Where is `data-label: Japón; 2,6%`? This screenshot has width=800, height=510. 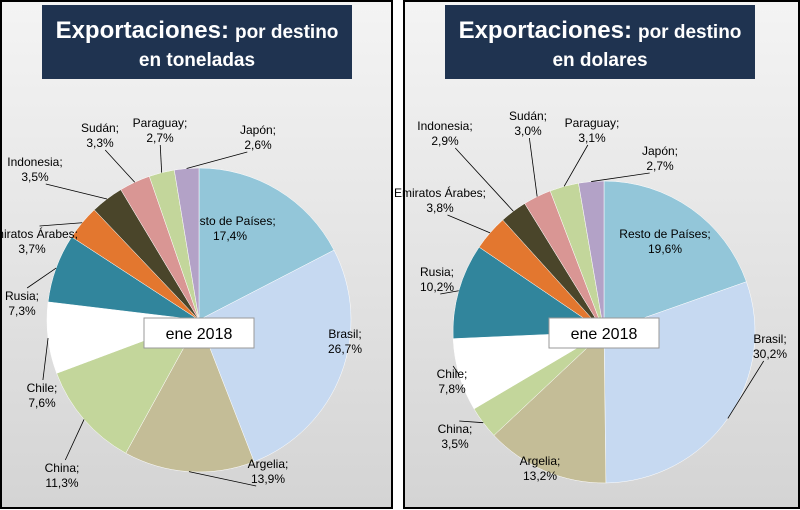
data-label: Japón; 2,6% is located at coordinates (258, 137).